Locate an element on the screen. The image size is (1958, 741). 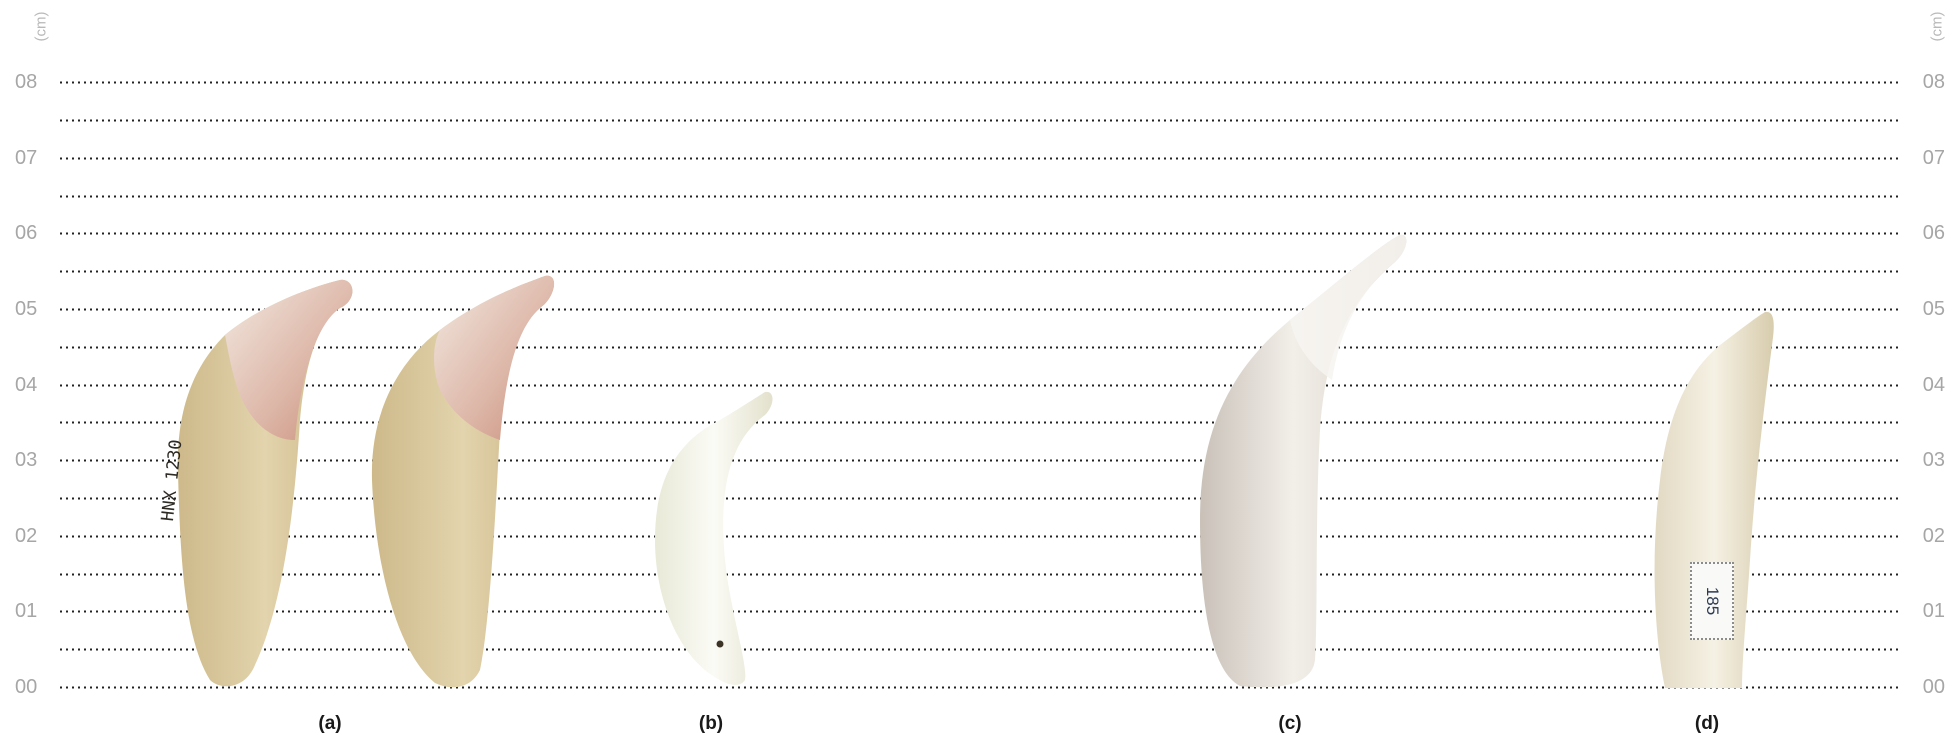
tick-label-left: 08 is located at coordinates (26, 82).